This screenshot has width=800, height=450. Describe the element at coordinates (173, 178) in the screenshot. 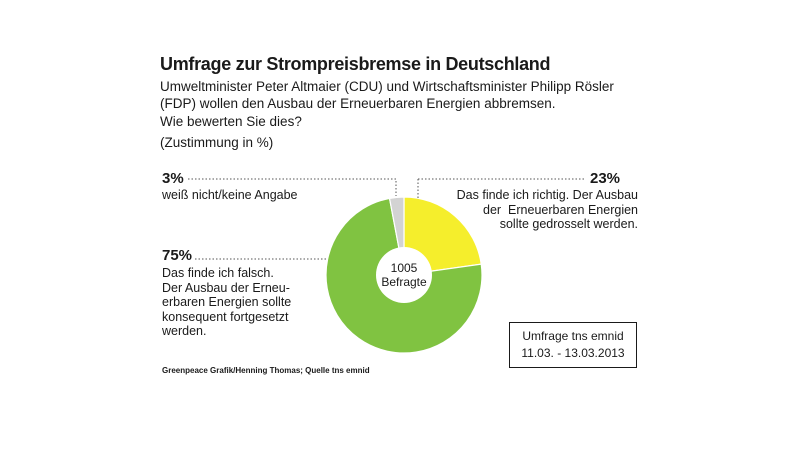

I see `value-label-weiss-nicht: 3%` at that location.